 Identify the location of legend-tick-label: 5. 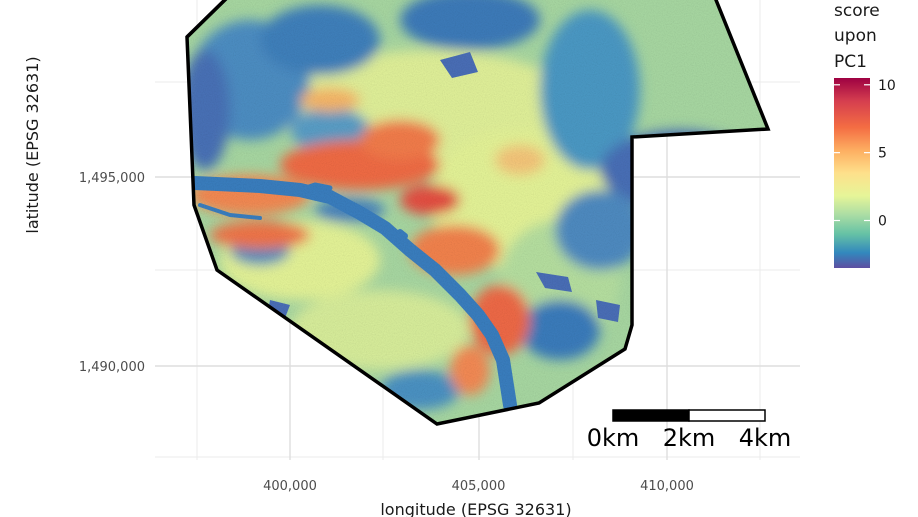
(882, 154).